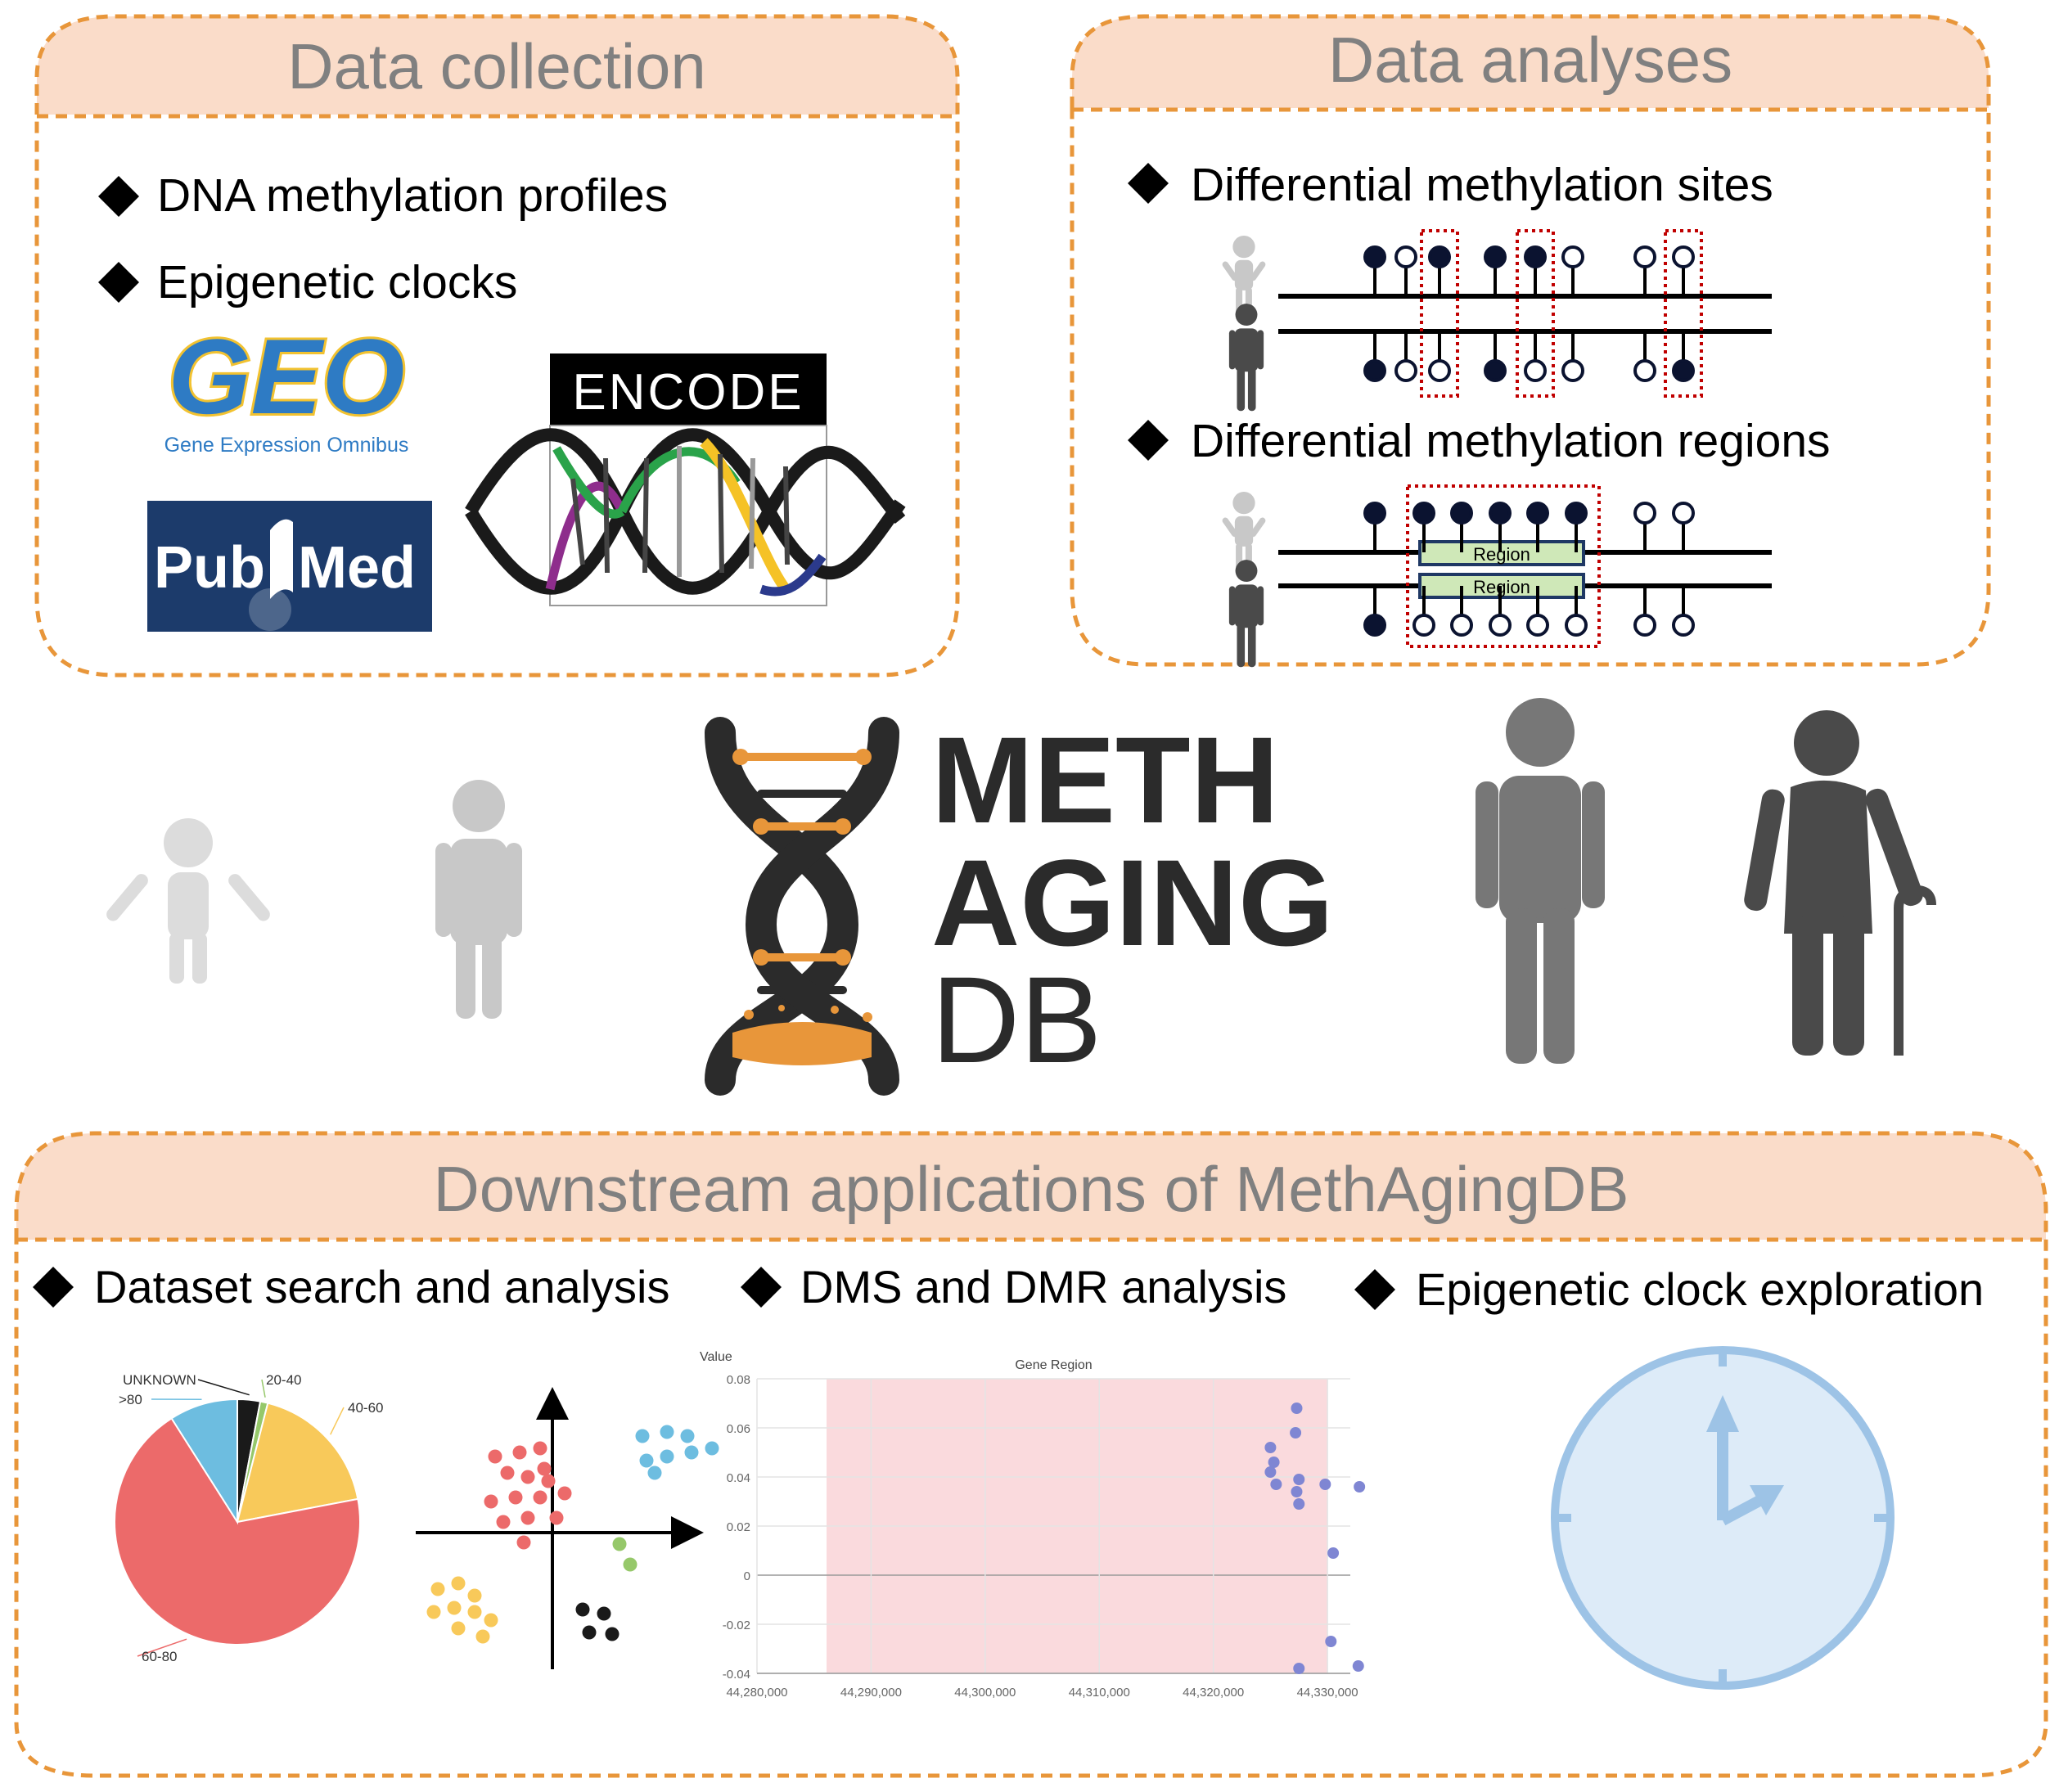  I want to click on age-group-pie-chart: UNKNOWN 20-40 40-60 60-80 >80, so click(248, 1518).